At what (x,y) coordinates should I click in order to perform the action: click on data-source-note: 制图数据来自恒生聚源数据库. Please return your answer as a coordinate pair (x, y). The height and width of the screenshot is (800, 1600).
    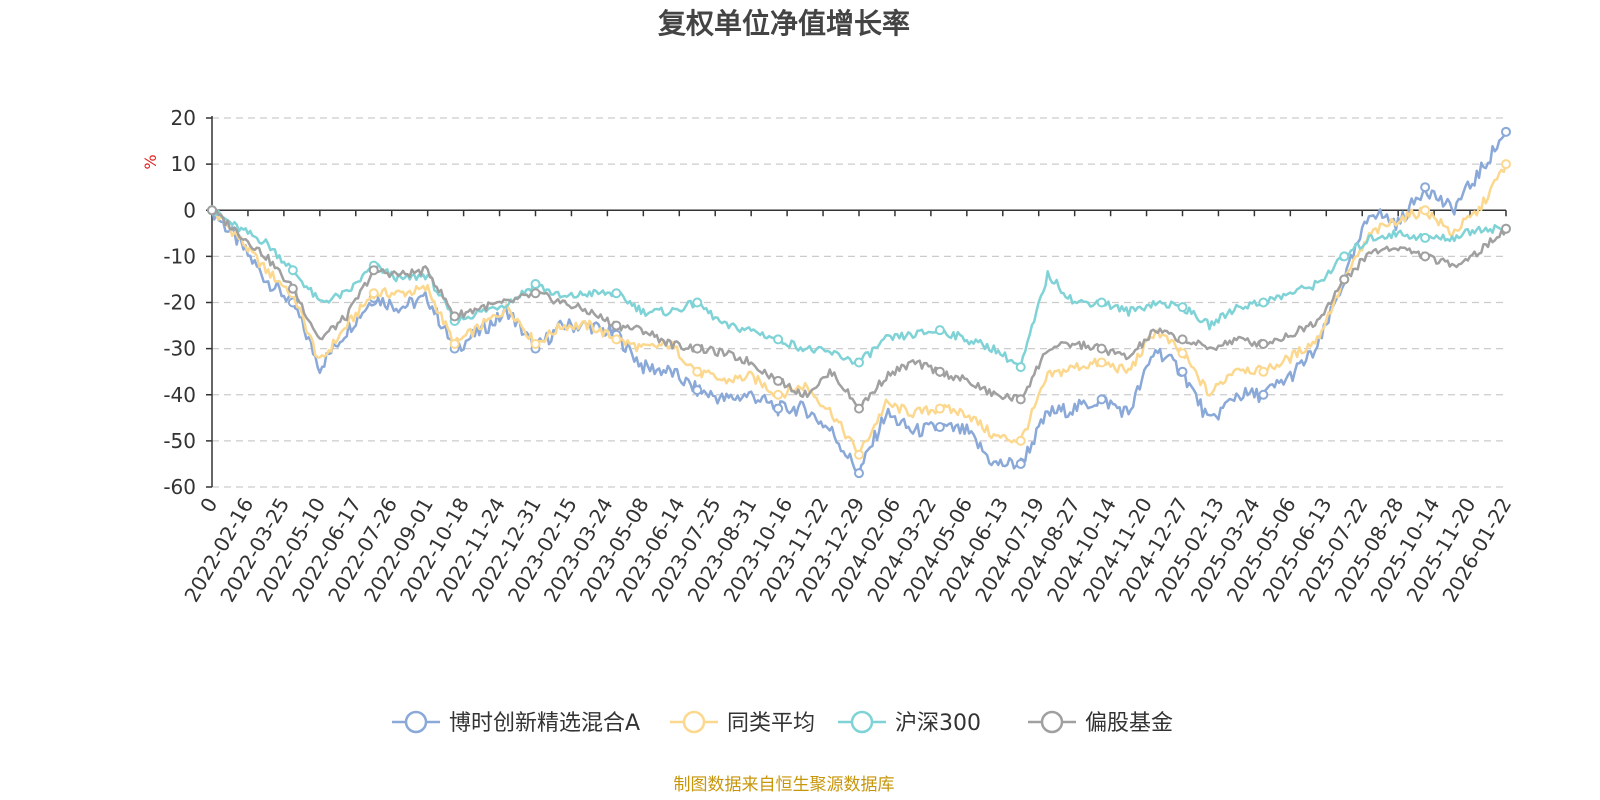
    Looking at the image, I should click on (784, 785).